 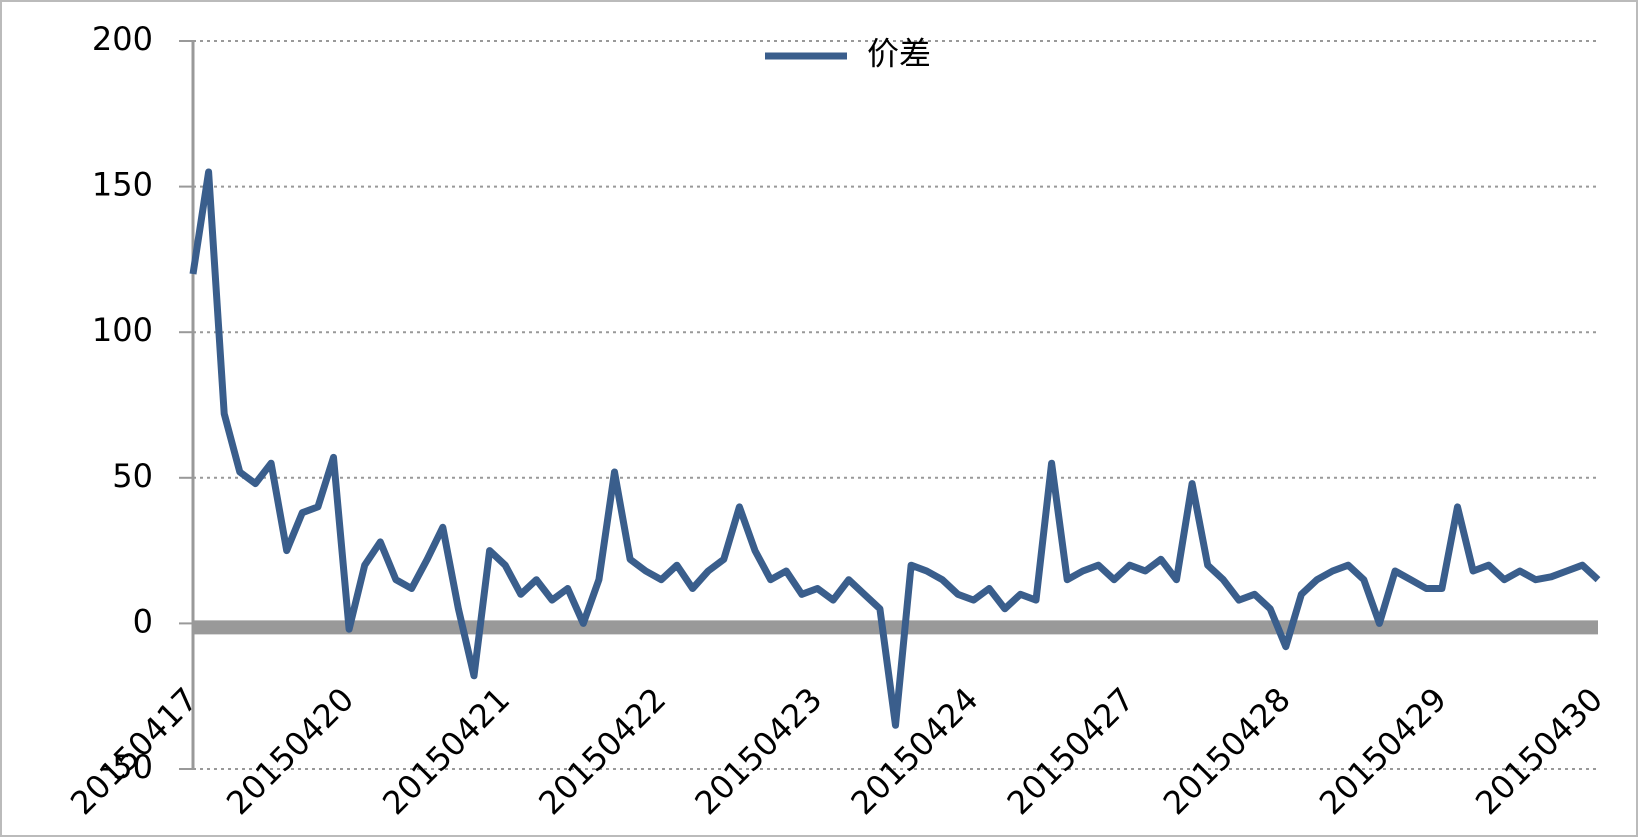 I want to click on y-tick-label: 50, so click(x=132, y=476).